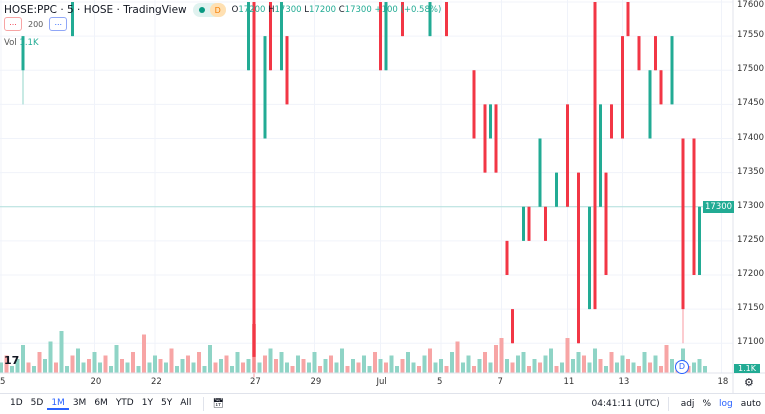 The width and height of the screenshot is (765, 414). I want to click on log-toggle: log, so click(726, 404).